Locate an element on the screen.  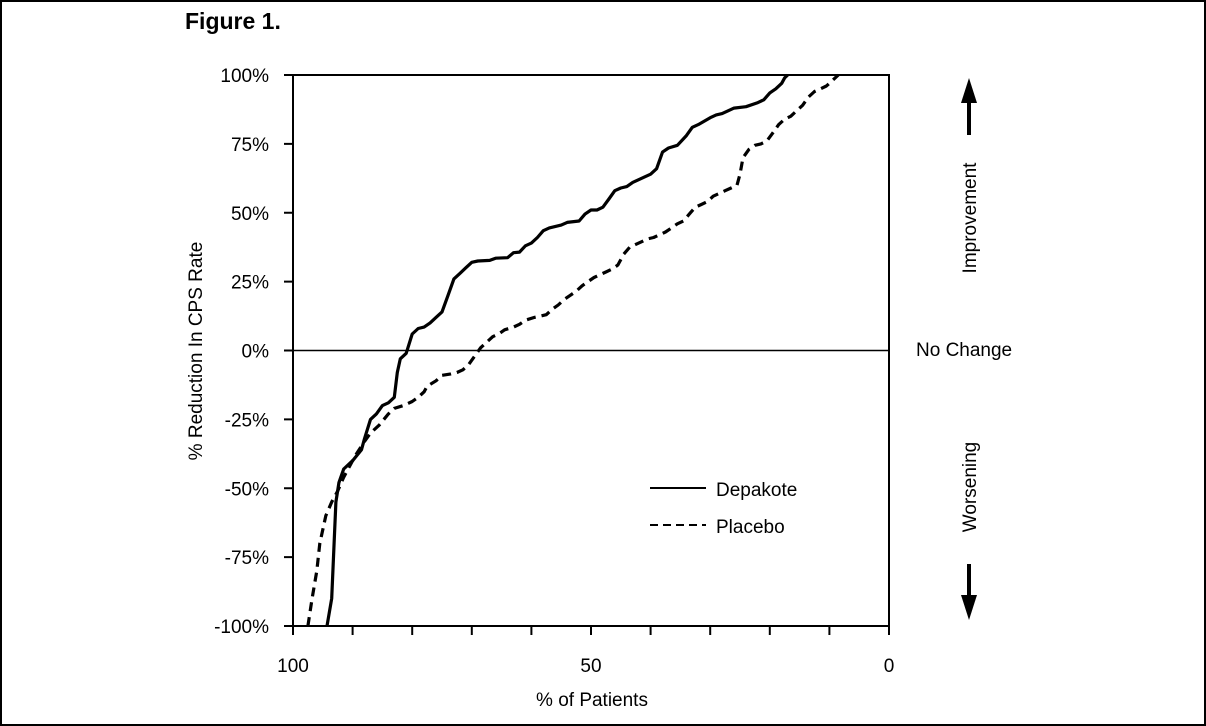
y-tick-label: 75% is located at coordinates (250, 145).